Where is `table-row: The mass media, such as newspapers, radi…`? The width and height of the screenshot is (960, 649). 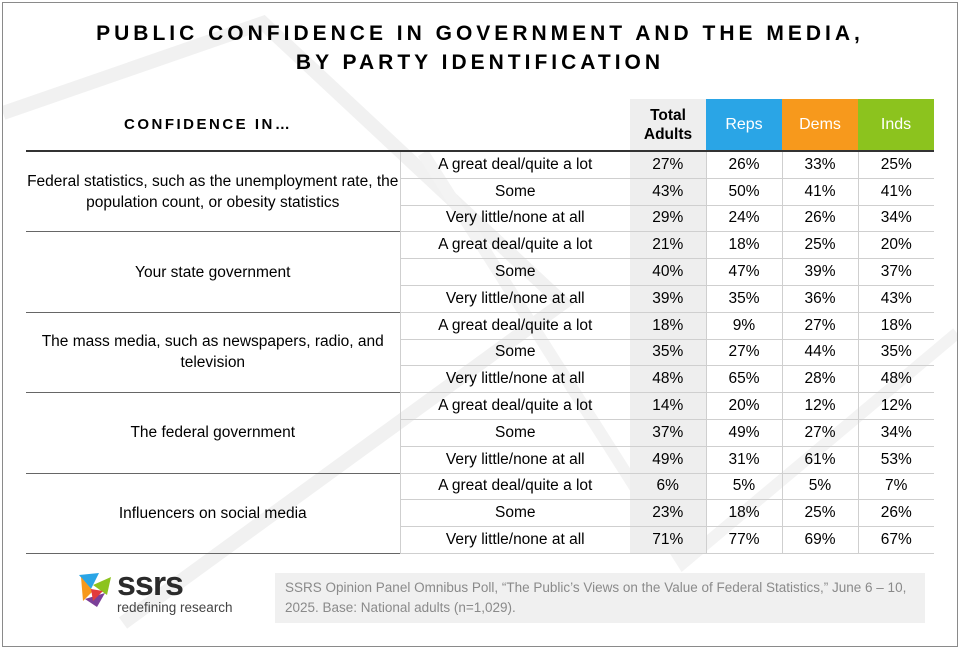
table-row: The mass media, such as newspapers, radi… is located at coordinates (480, 341).